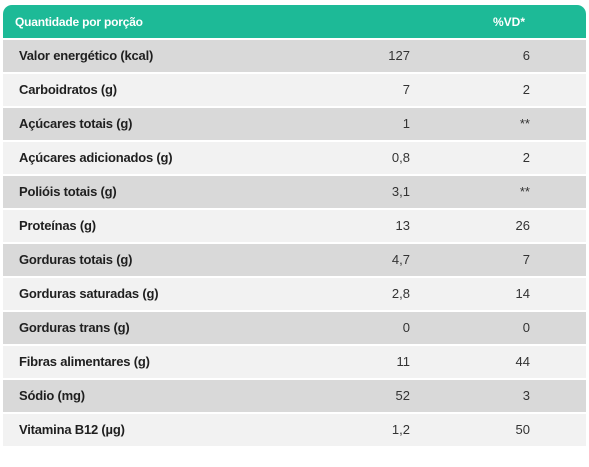 This screenshot has height=467, width=589. Describe the element at coordinates (294, 55) in the screenshot. I see `table-row: Valor energético (kcal) 127 6` at that location.